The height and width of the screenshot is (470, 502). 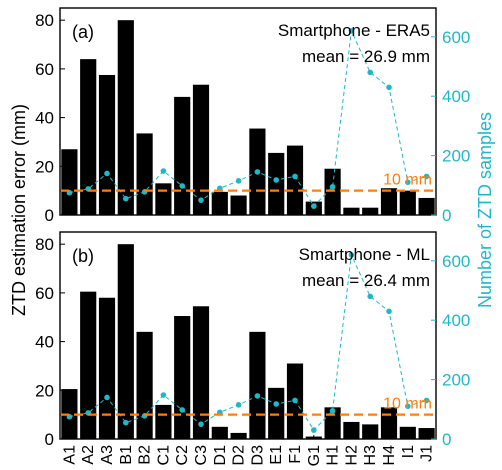 What do you see at coordinates (314, 430) in the screenshot?
I see `samples-point-G1` at bounding box center [314, 430].